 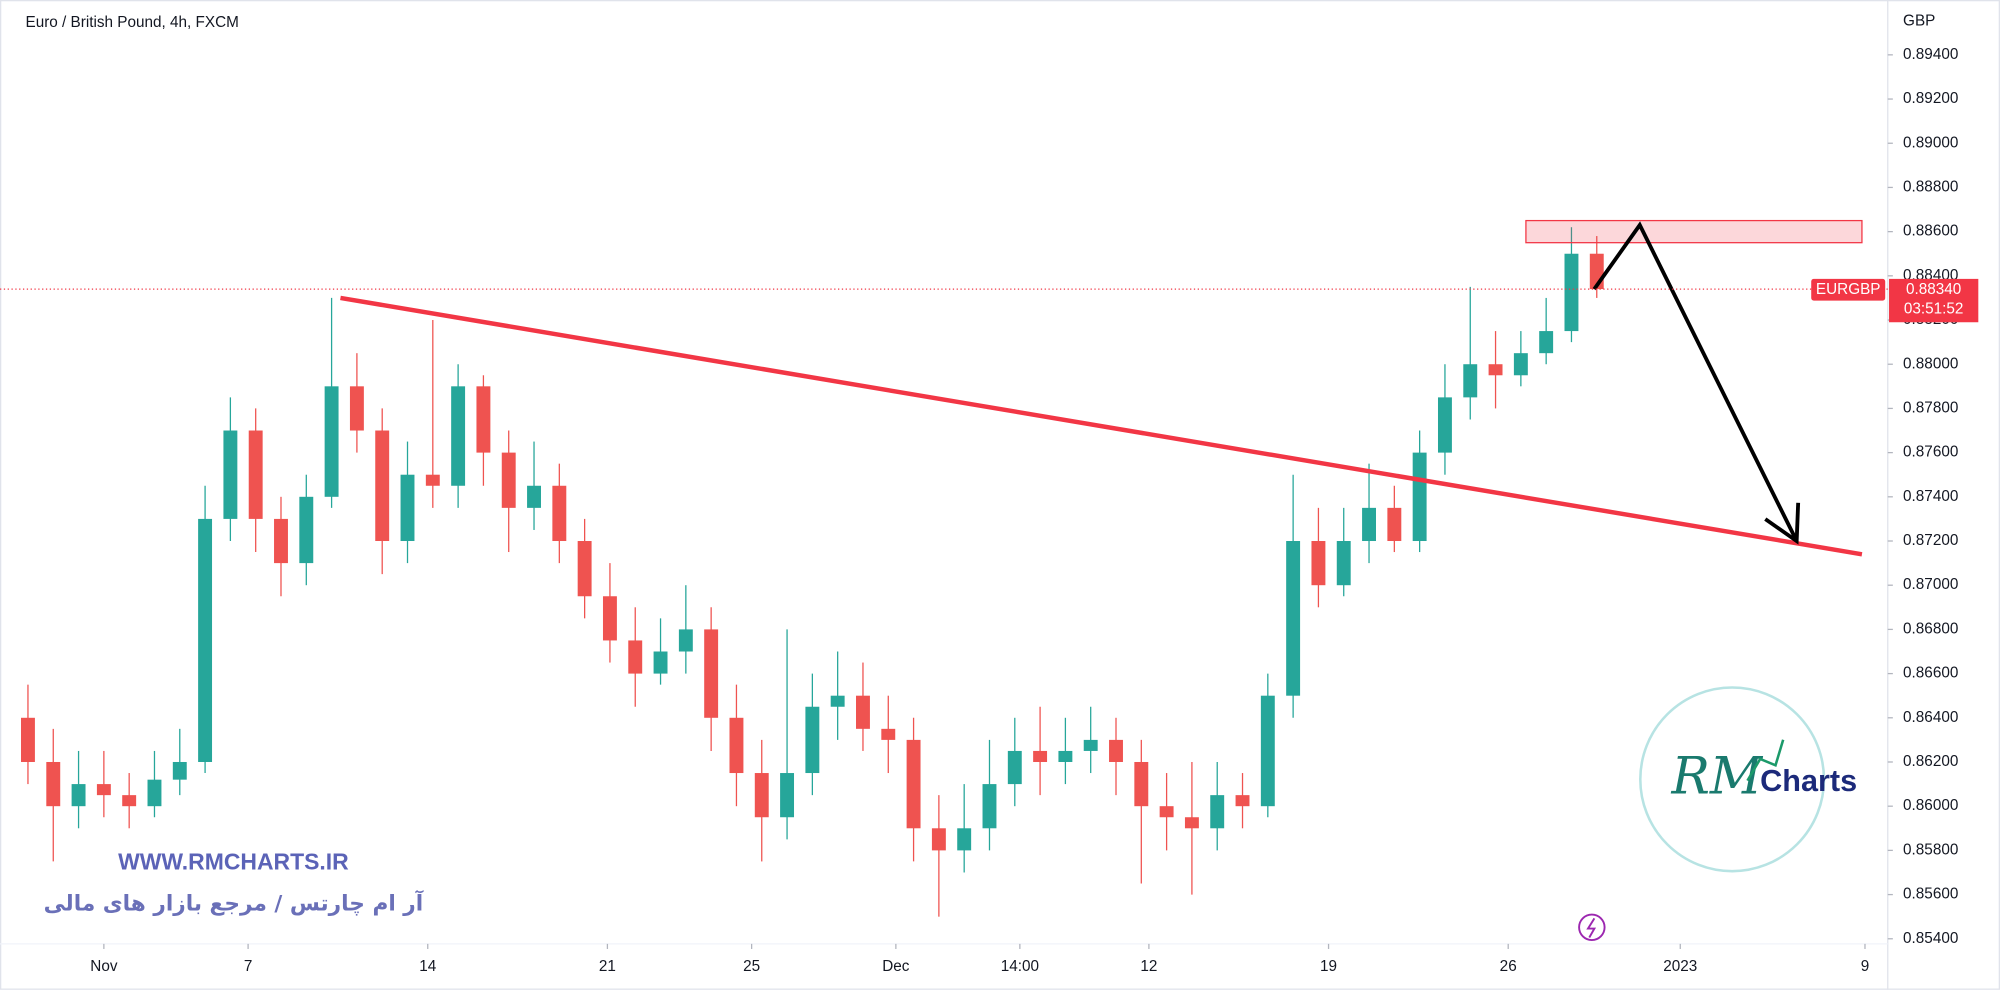 What do you see at coordinates (1930, 761) in the screenshot?
I see `y-tick-label: 0.86200` at bounding box center [1930, 761].